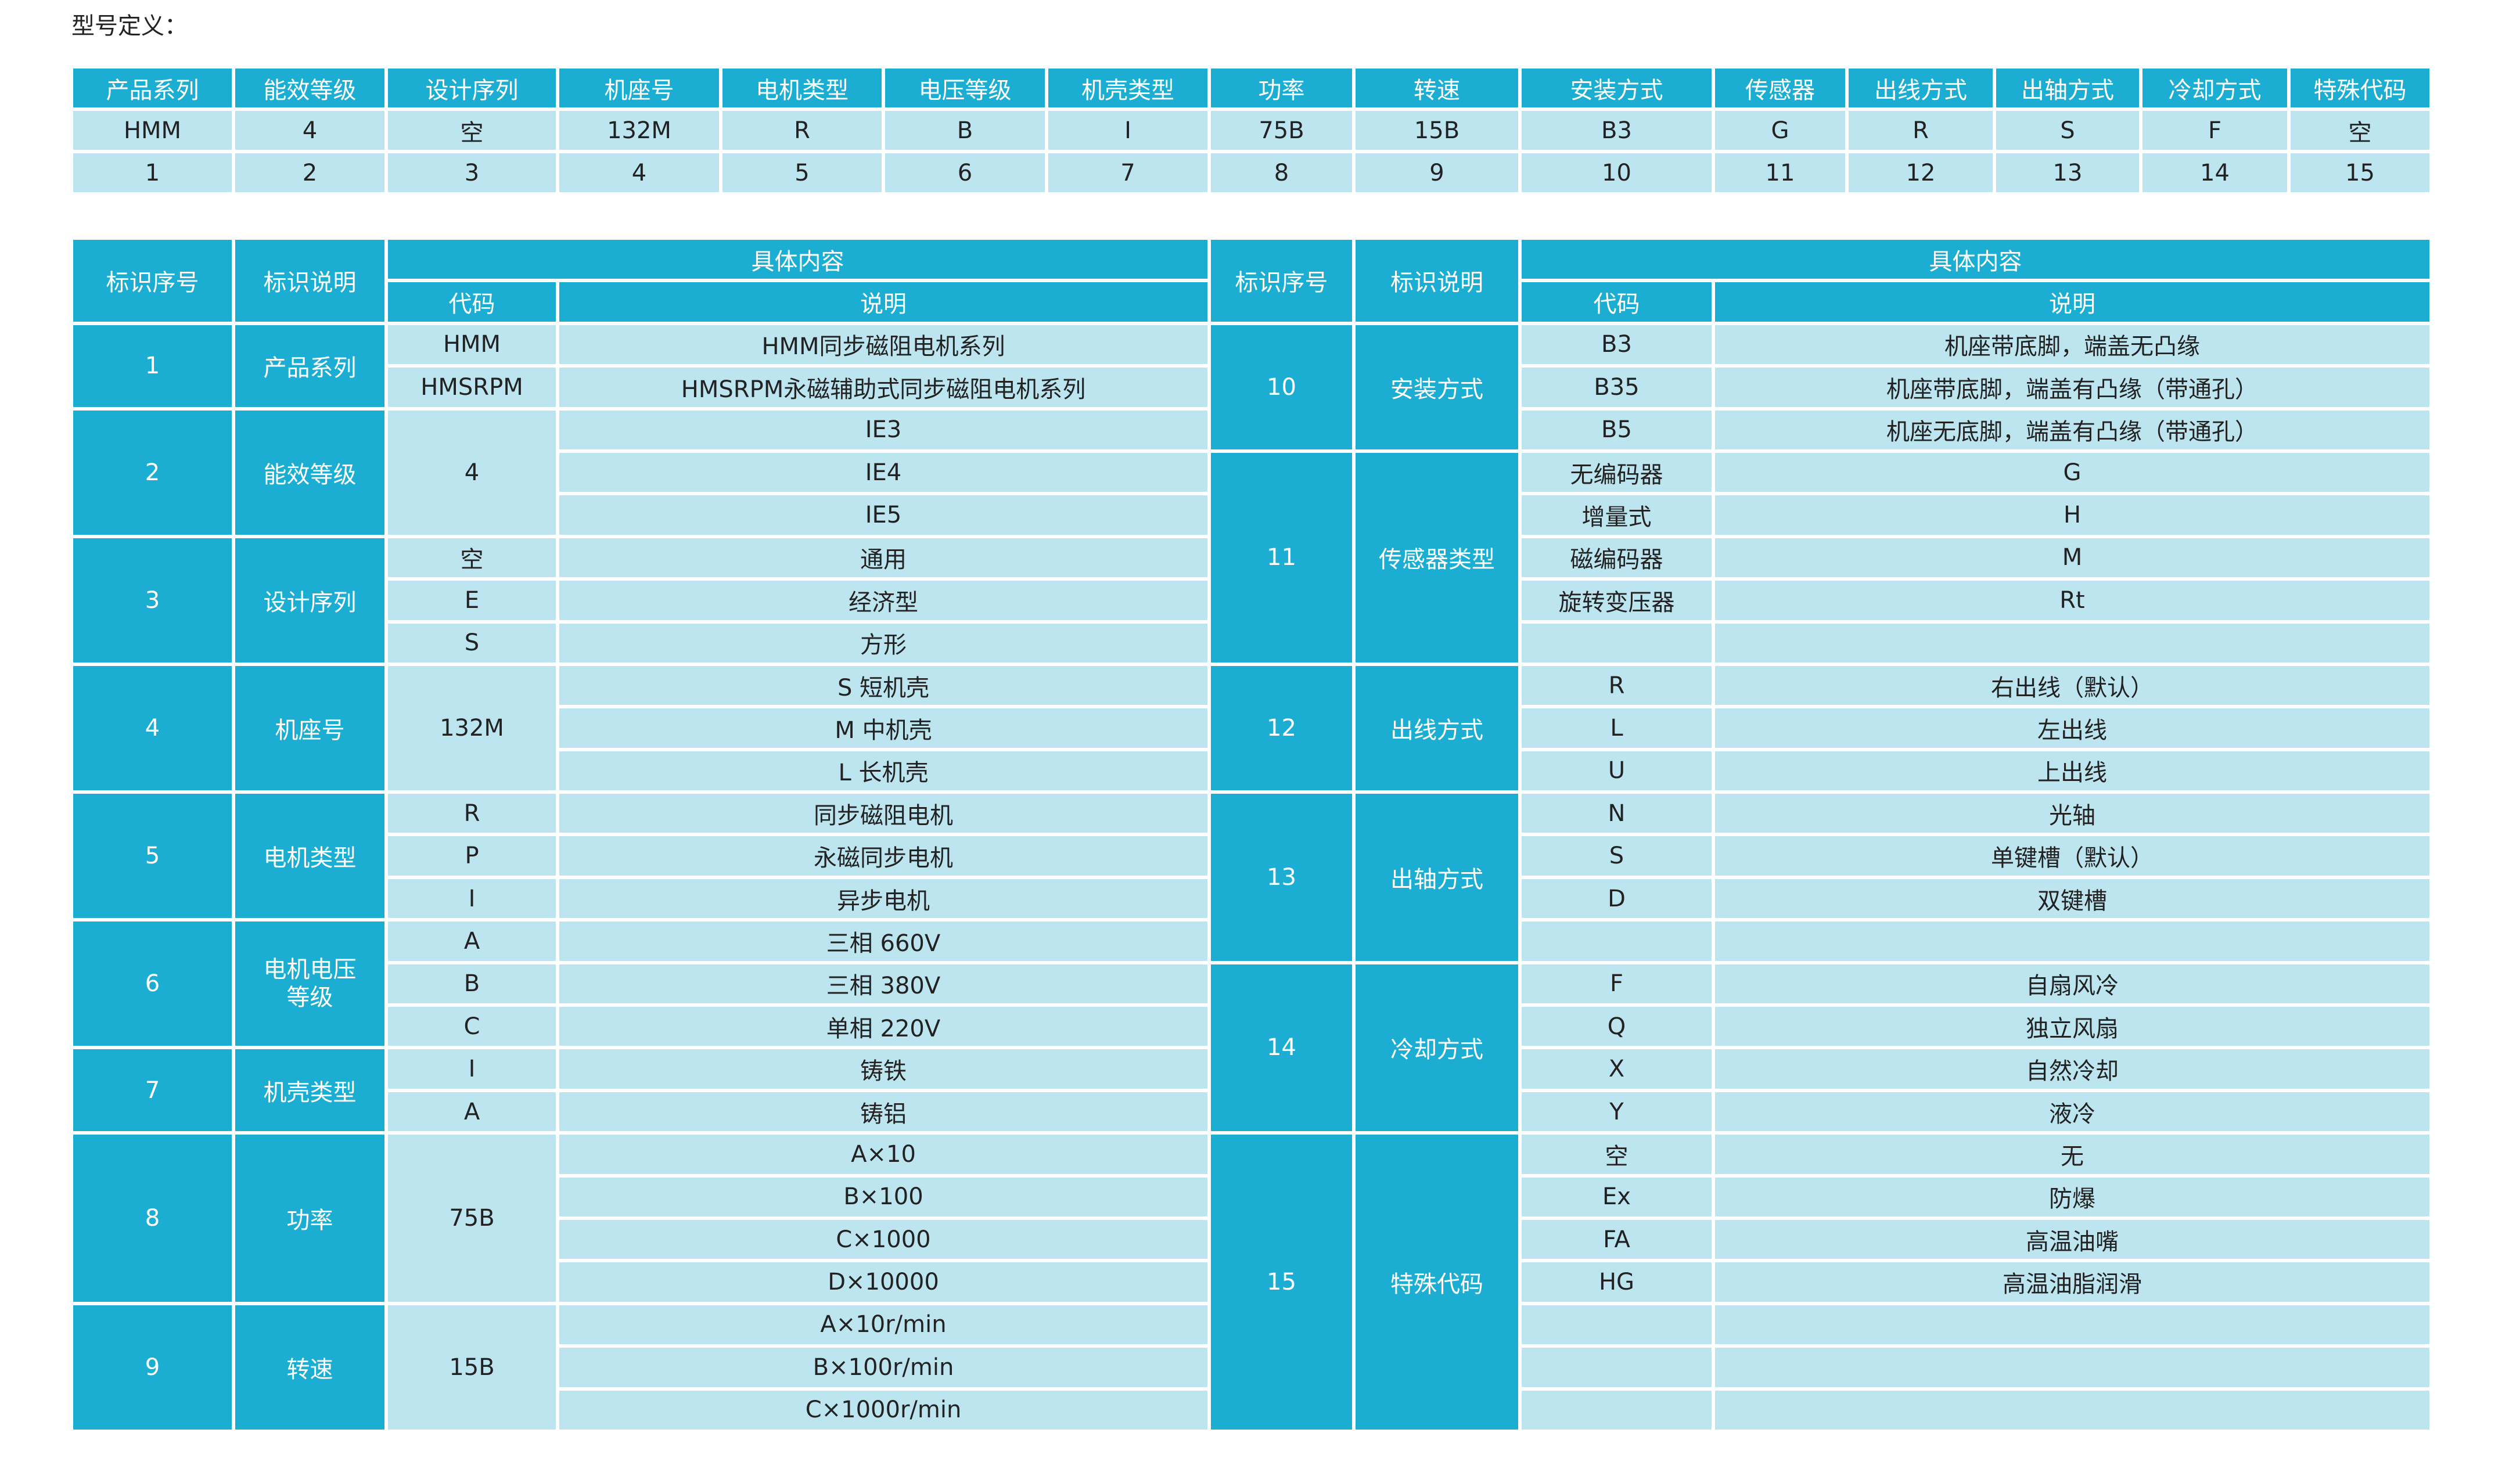 Image resolution: width=2520 pixels, height=1458 pixels. I want to click on table-row: S 方形, so click(1251, 643).